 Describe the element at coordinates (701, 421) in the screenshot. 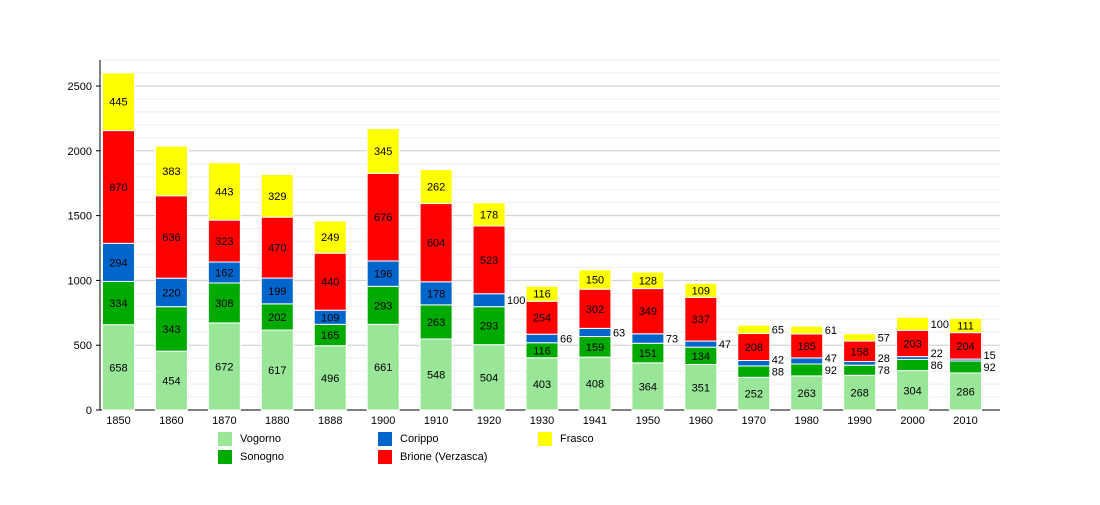

I see `x-tick-label: 1960` at that location.